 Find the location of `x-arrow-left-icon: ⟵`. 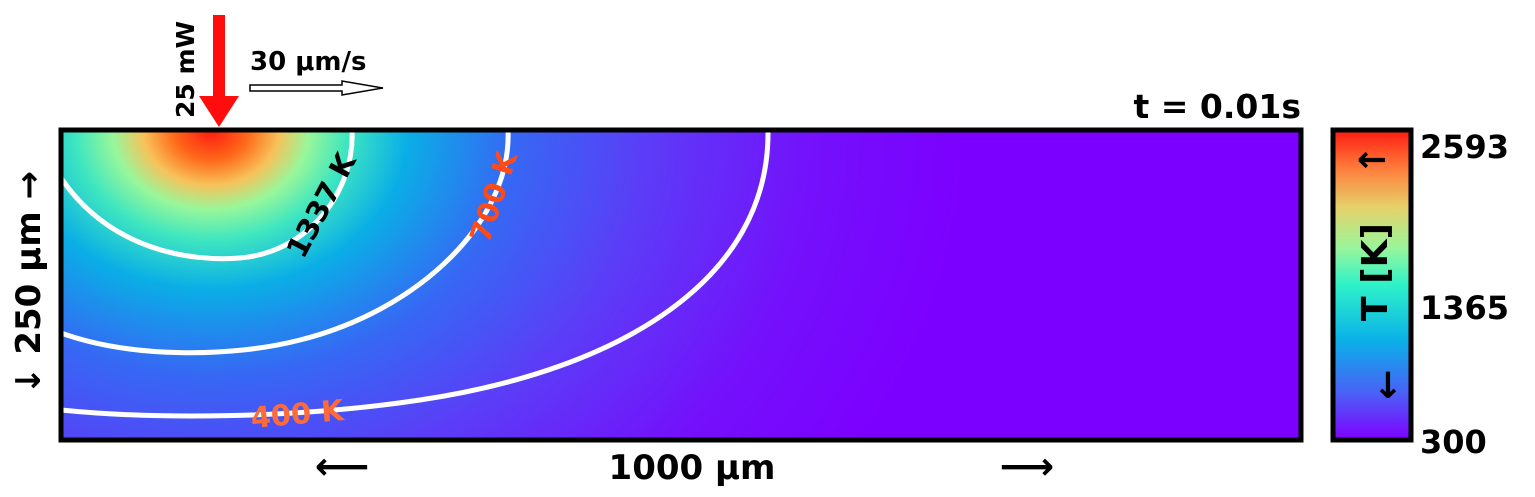

x-arrow-left-icon: ⟵ is located at coordinates (342, 466).